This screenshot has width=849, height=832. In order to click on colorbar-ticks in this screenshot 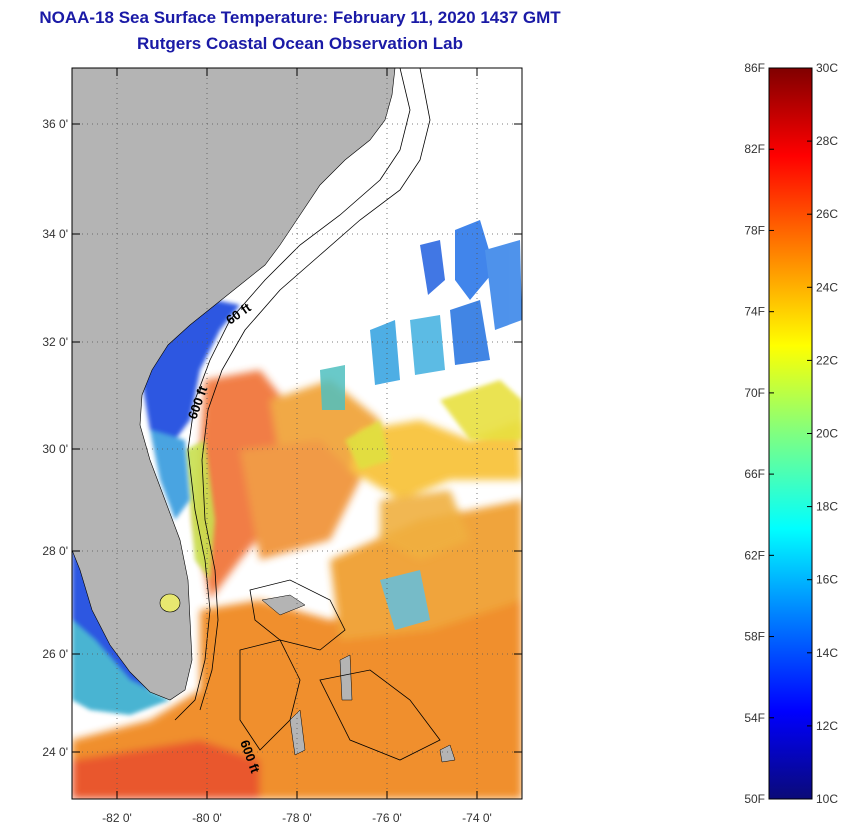, I will do `click(790, 433)`.